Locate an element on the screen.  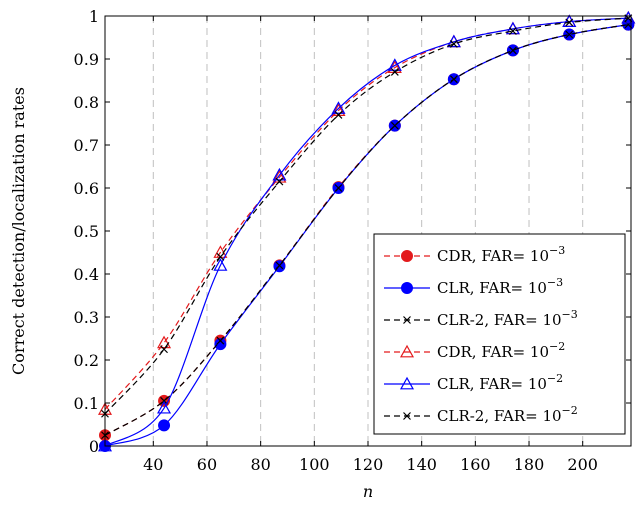
x-tick-label: 40 is located at coordinates (153, 464).